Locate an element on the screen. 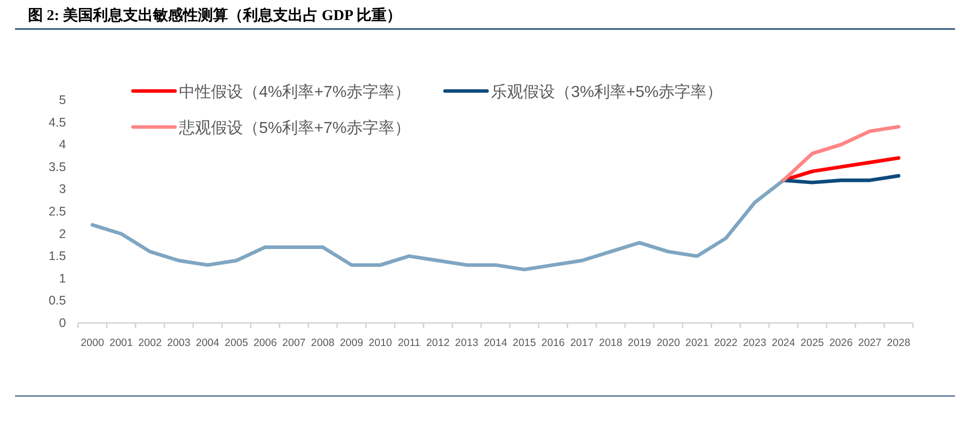 This screenshot has width=960, height=424. y-tick-label: 2.5 is located at coordinates (57, 211).